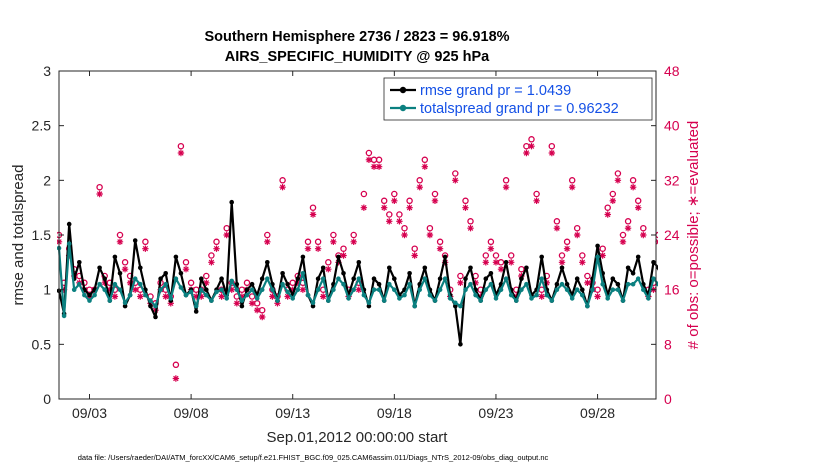 The width and height of the screenshot is (830, 470). I want to click on chart-title-line2: AIRS_SPECIFIC_HUMIDITY @ 925 hPa, so click(357, 57).